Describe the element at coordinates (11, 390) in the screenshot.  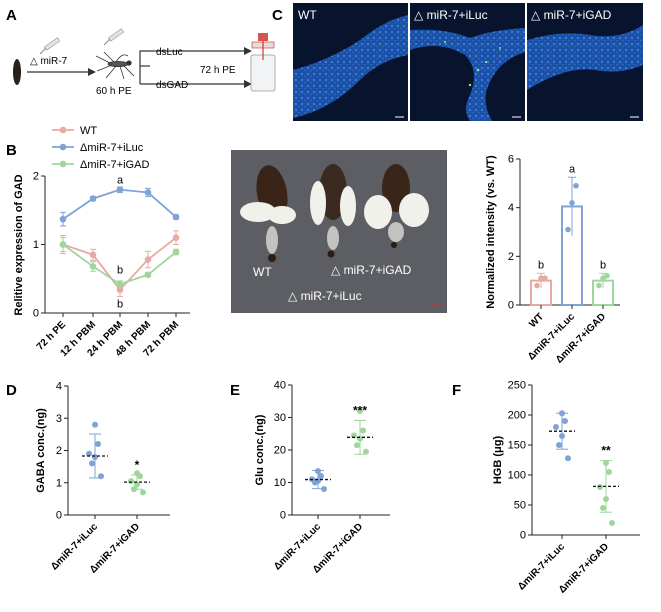
I see `panel-d-letter: D` at that location.